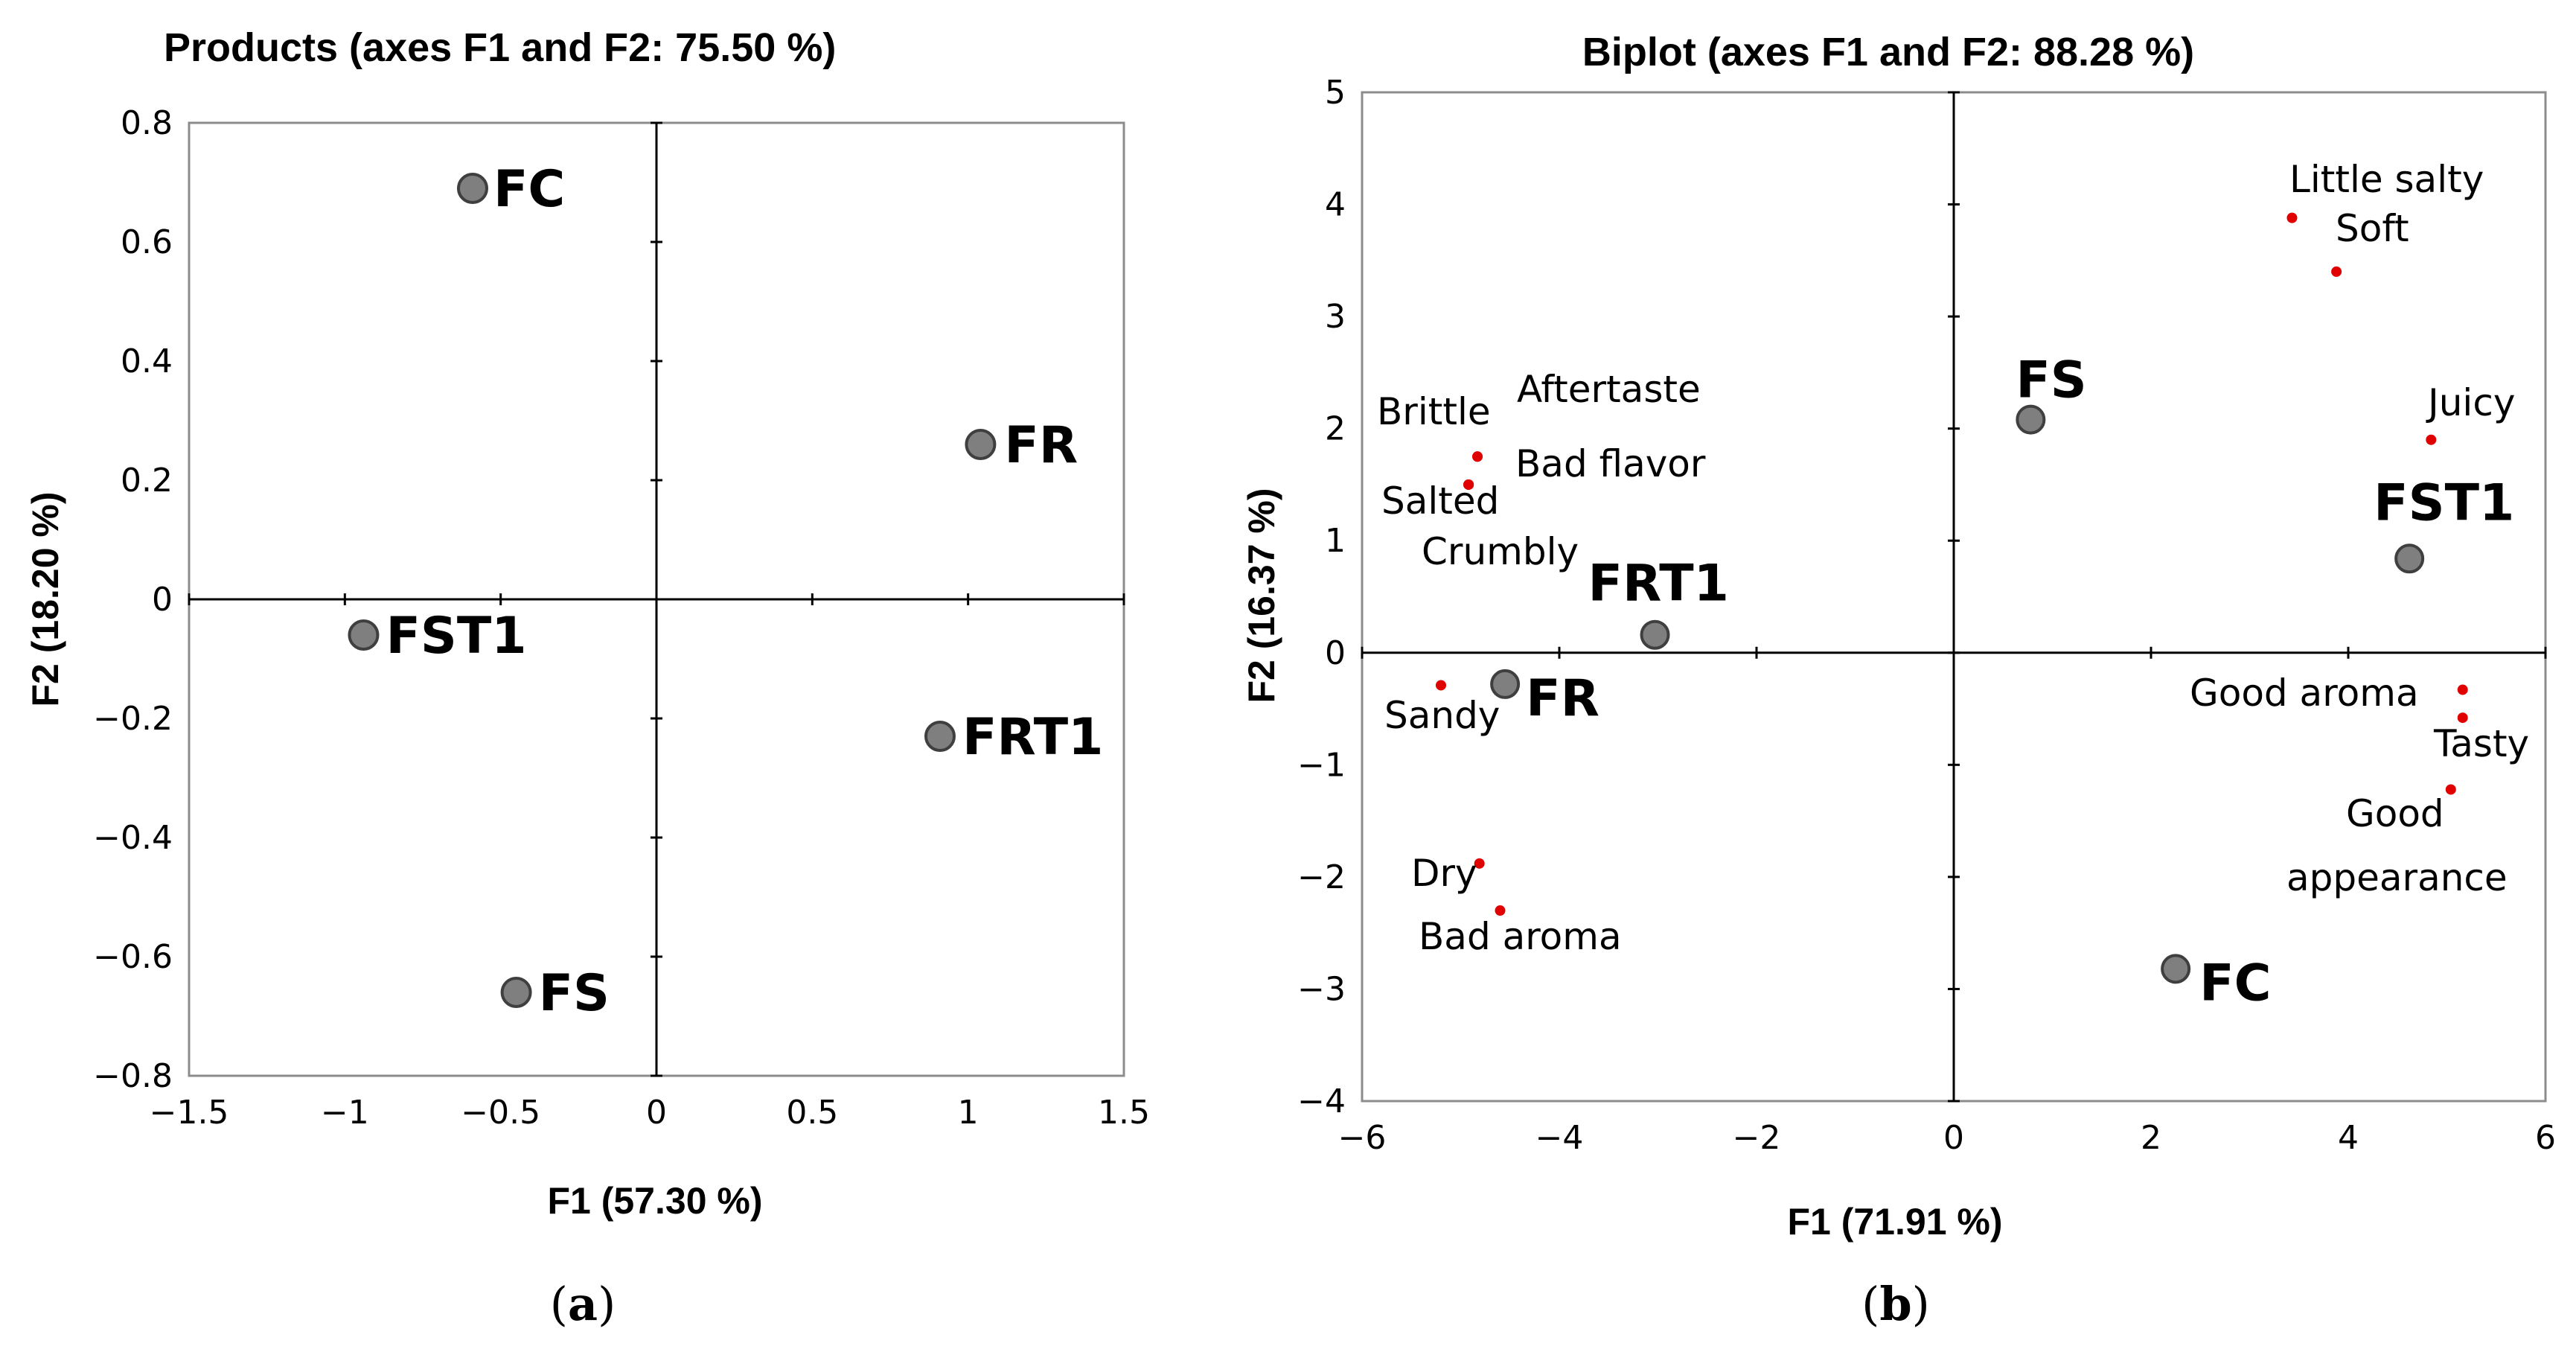 This screenshot has height=1349, width=2576. Describe the element at coordinates (147, 123) in the screenshot. I see `y-tick-label: 0.8` at that location.